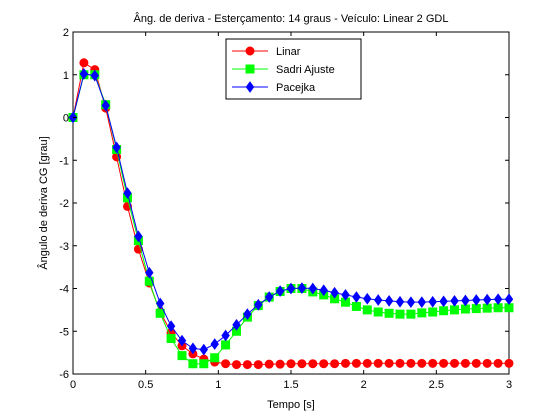 This screenshot has width=560, height=420. What do you see at coordinates (288, 52) in the screenshot?
I see `legend-label: Linar` at bounding box center [288, 52].